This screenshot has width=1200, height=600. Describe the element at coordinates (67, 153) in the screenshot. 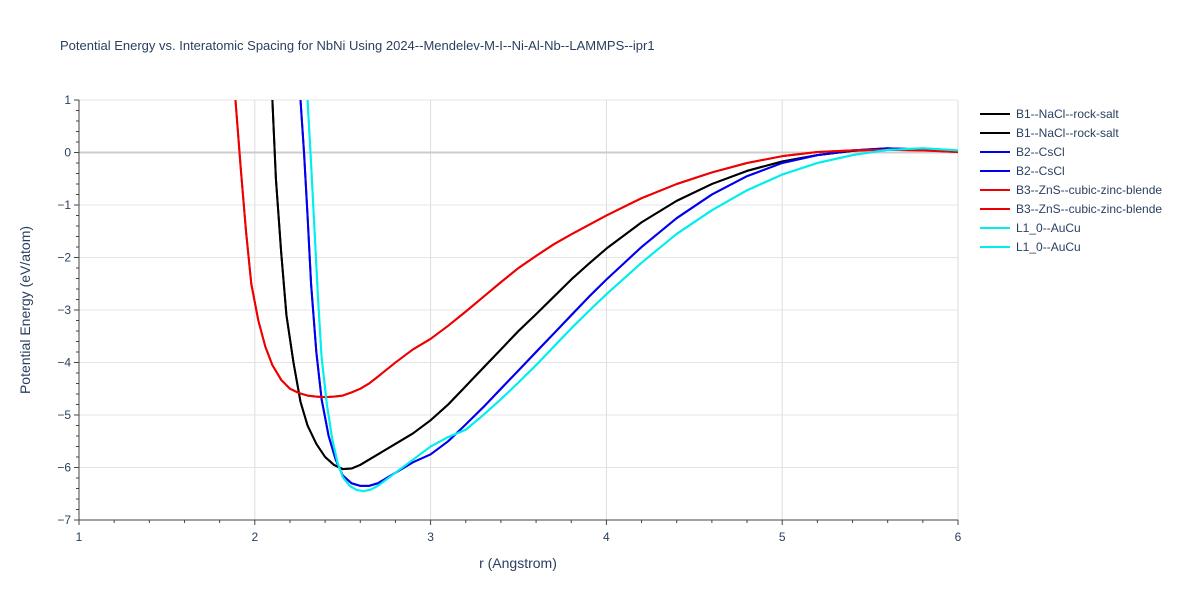

I see `y-tick-label: 0` at that location.